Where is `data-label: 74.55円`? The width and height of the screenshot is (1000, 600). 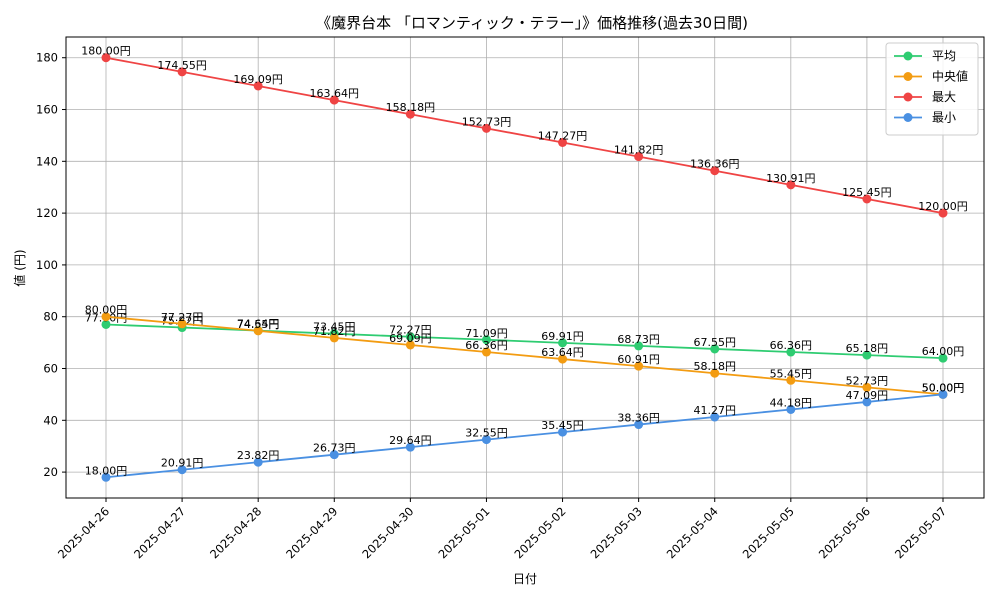 data-label: 74.55円 is located at coordinates (258, 324).